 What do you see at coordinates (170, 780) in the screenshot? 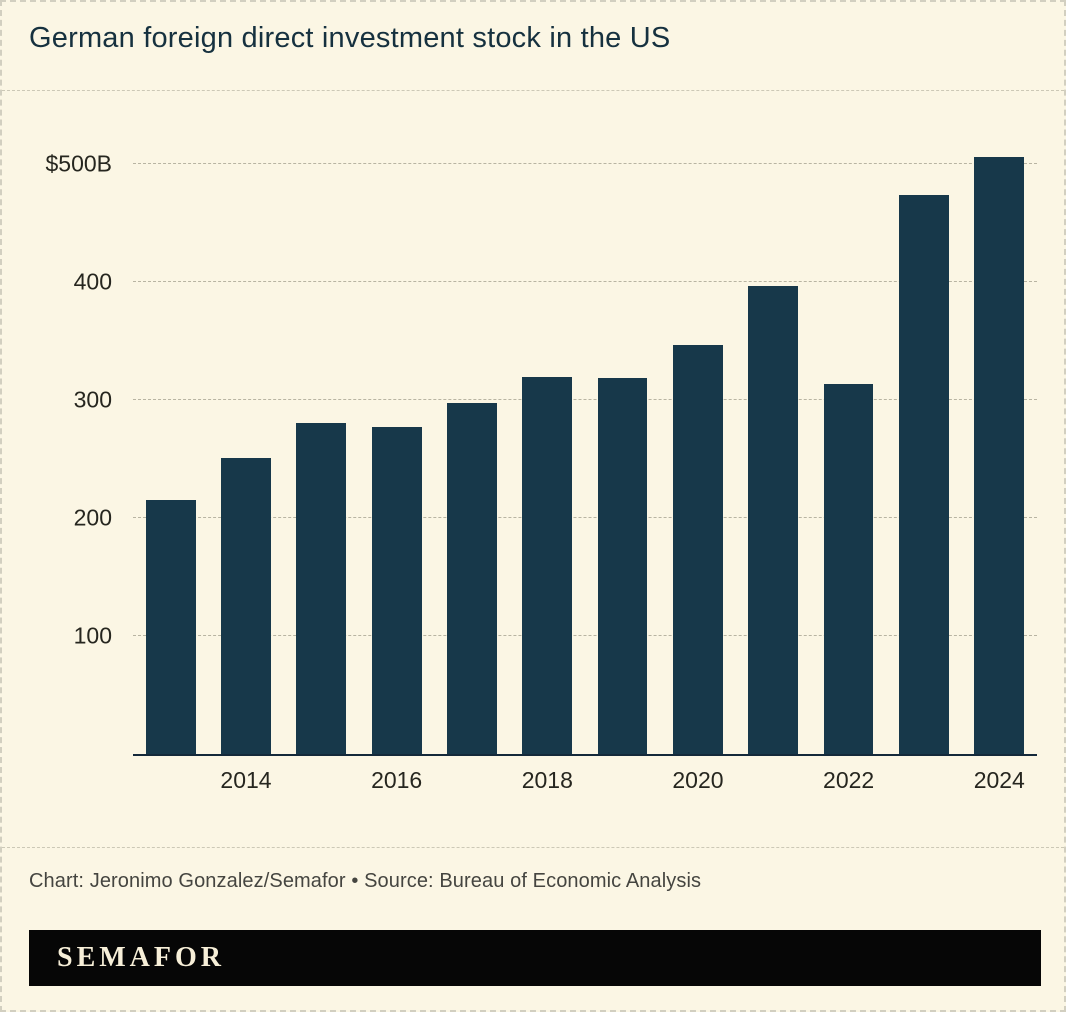
I see `x-tick-label-2013` at bounding box center [170, 780].